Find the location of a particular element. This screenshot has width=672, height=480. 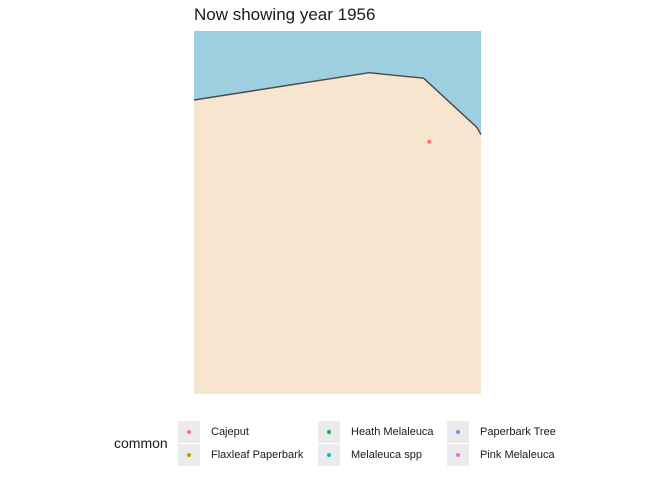

coastline is located at coordinates (337, 103).